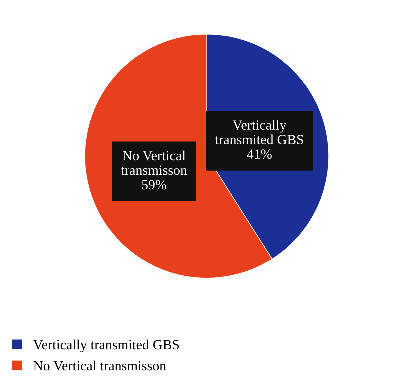 Image resolution: width=414 pixels, height=386 pixels. I want to click on slice-label: No Vertical transmisson, so click(154, 163).